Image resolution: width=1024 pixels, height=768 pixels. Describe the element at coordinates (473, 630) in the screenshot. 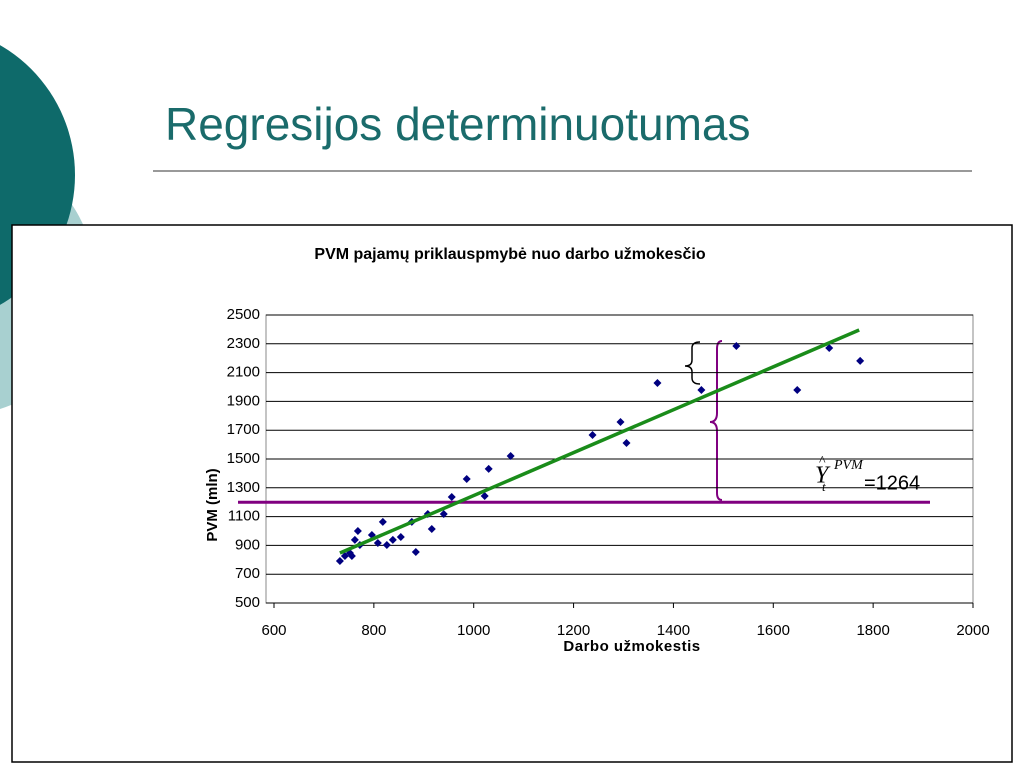

I see `x-tick-label: 1000` at that location.